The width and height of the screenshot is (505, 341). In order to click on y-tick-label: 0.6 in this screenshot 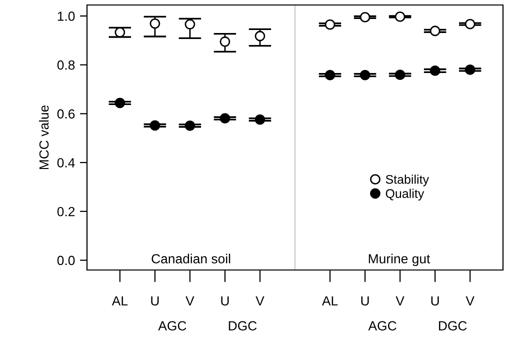, I will do `click(66, 114)`.